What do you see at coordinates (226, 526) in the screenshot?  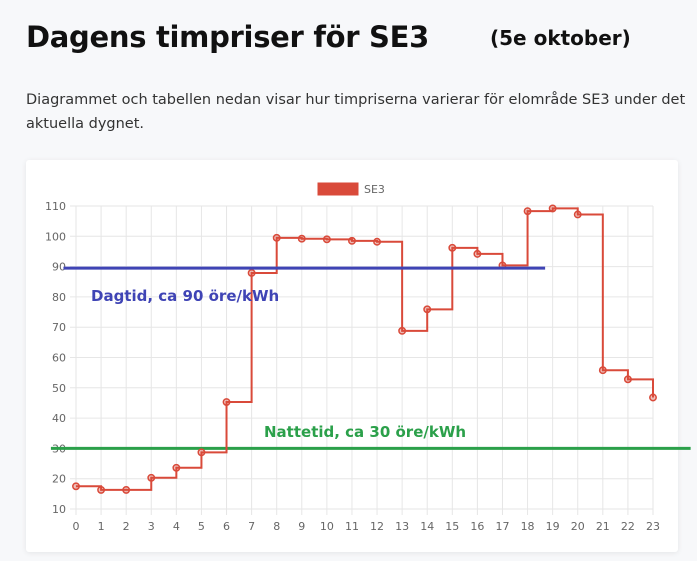 I see `x-tick-label: 6` at bounding box center [226, 526].